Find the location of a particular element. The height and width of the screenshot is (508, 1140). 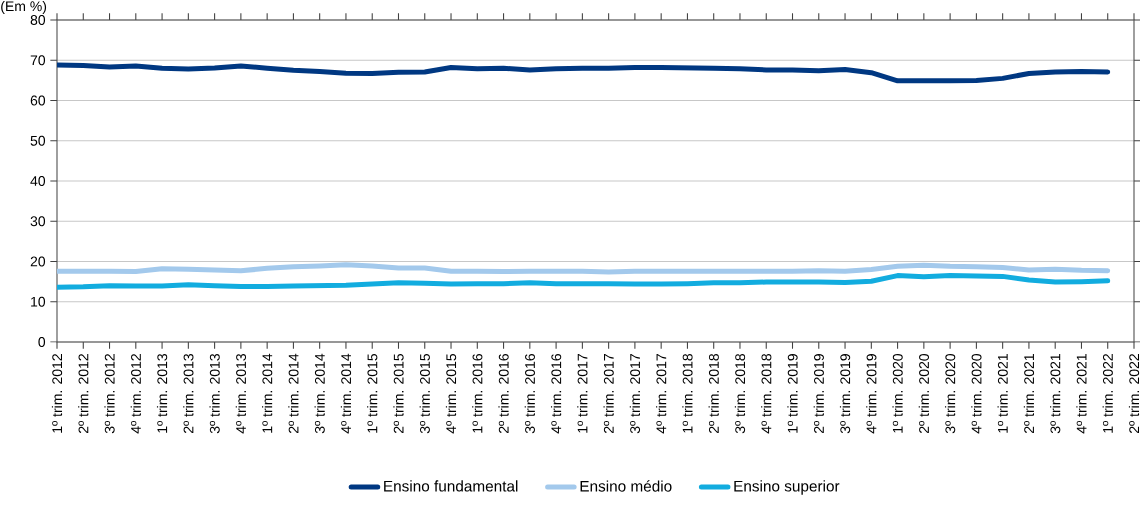

y-tick-label: 30 is located at coordinates (38, 221).